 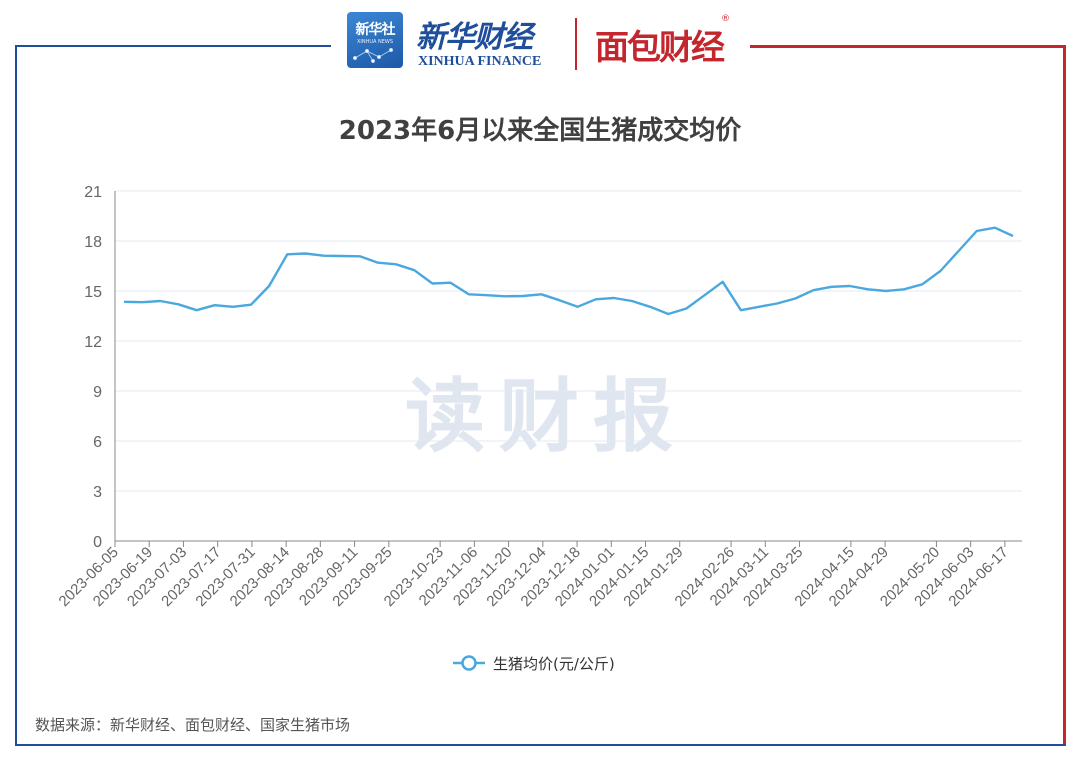 I want to click on y-tick-label: 15, so click(x=93, y=292).